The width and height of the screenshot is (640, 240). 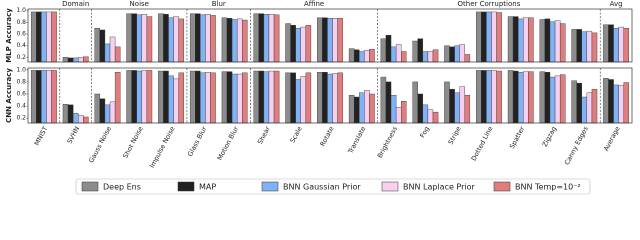 What do you see at coordinates (489, 4) in the screenshot?
I see `group-label: Other Corruptions` at bounding box center [489, 4].